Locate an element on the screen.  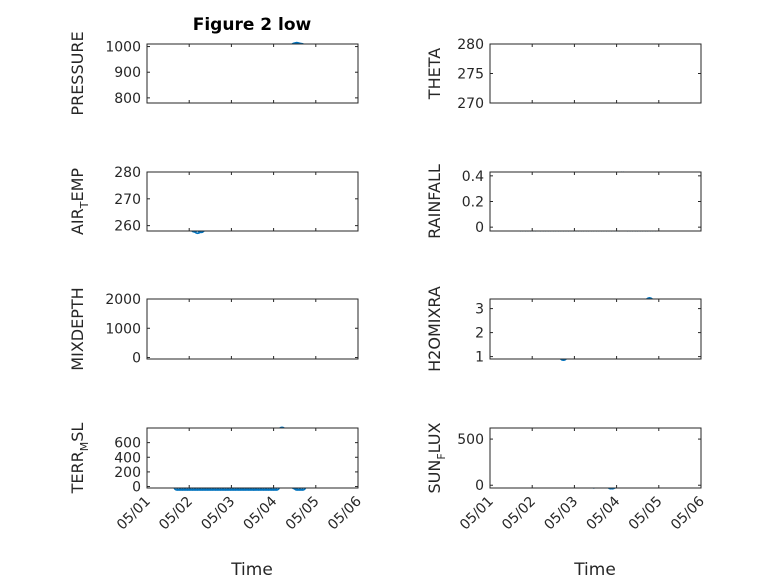
x-axis-label-left: Time is located at coordinates (251, 570).